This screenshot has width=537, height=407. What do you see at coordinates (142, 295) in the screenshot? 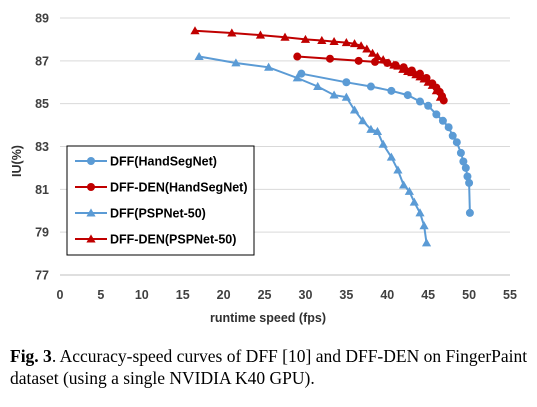
I see `x-tick-label: 10` at bounding box center [142, 295].